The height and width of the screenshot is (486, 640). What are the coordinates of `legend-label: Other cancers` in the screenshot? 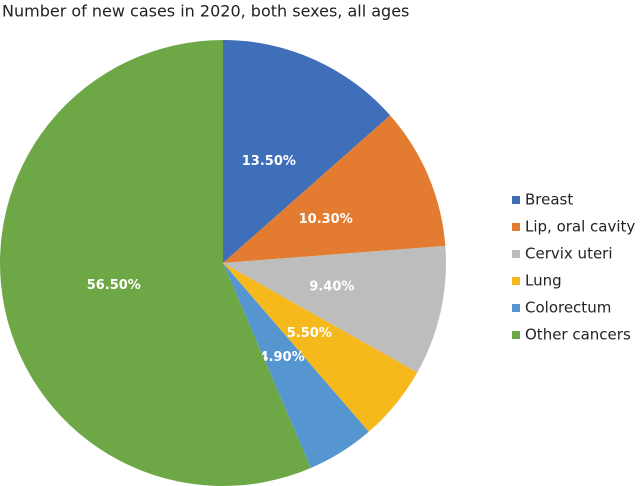 It's located at (578, 335).